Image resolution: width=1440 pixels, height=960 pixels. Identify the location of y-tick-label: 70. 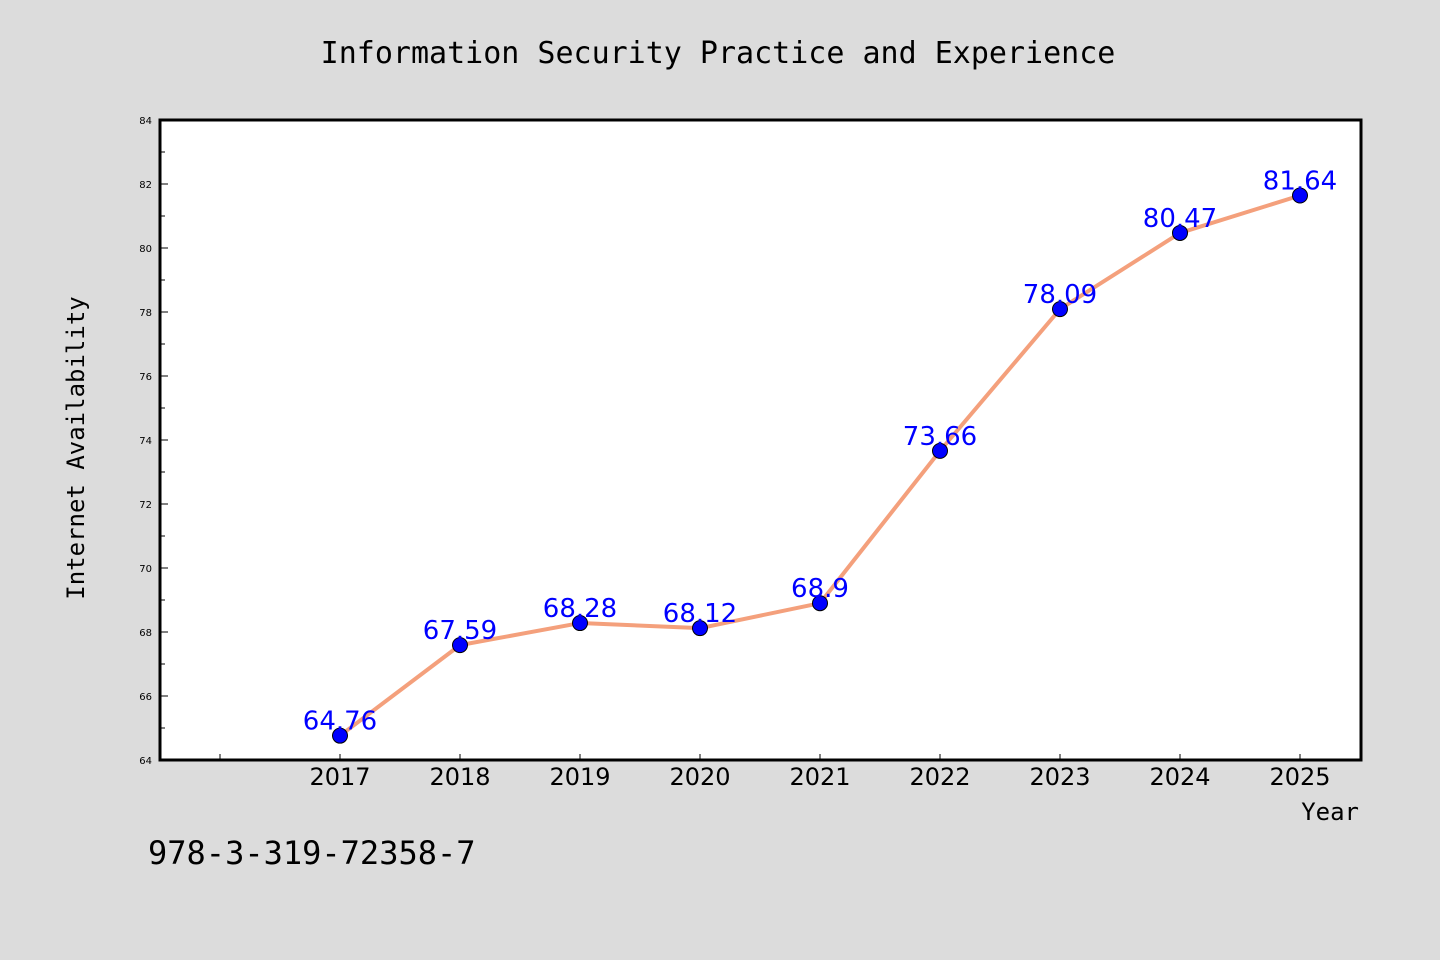
(145, 569).